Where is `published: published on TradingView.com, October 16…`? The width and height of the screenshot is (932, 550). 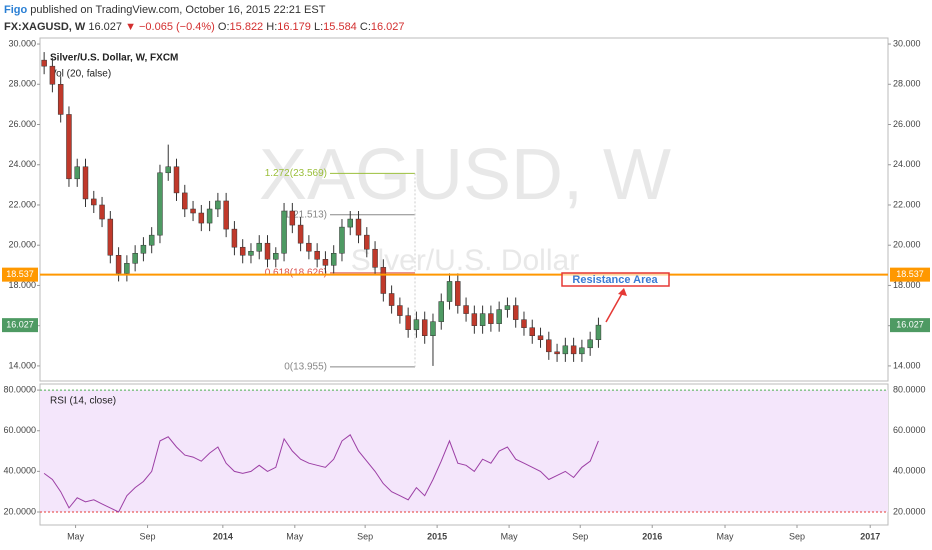
published: published on TradingView.com, October 16… is located at coordinates (178, 10).